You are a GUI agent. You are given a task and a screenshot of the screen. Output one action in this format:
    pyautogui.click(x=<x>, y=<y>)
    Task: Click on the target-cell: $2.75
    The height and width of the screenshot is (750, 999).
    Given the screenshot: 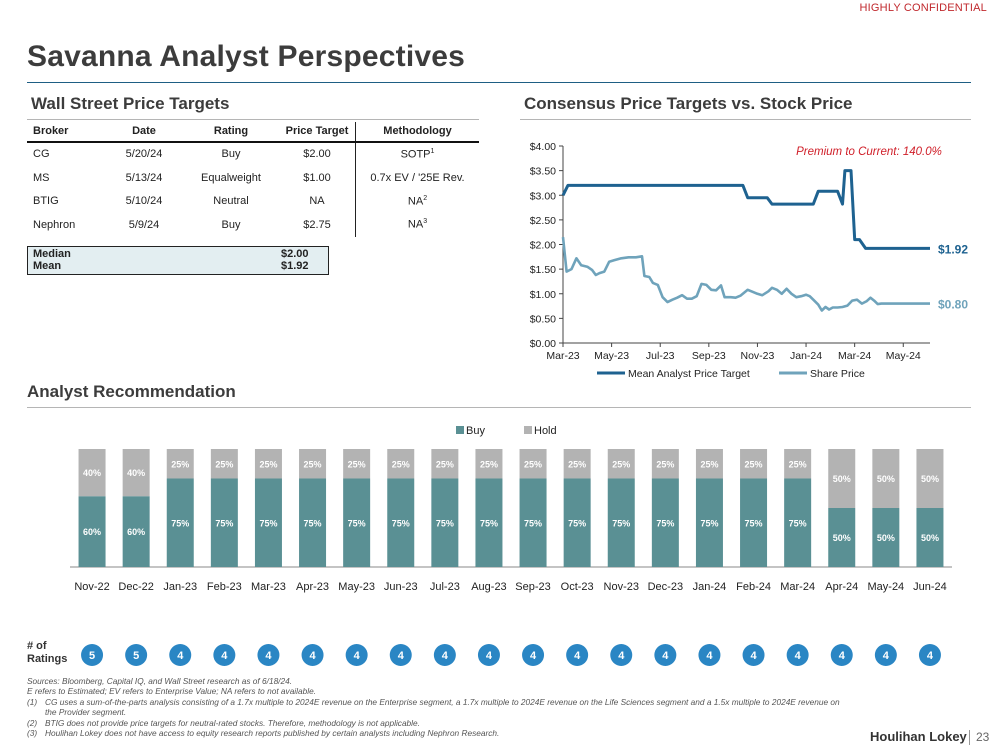 What is the action you would take?
    pyautogui.click(x=317, y=224)
    